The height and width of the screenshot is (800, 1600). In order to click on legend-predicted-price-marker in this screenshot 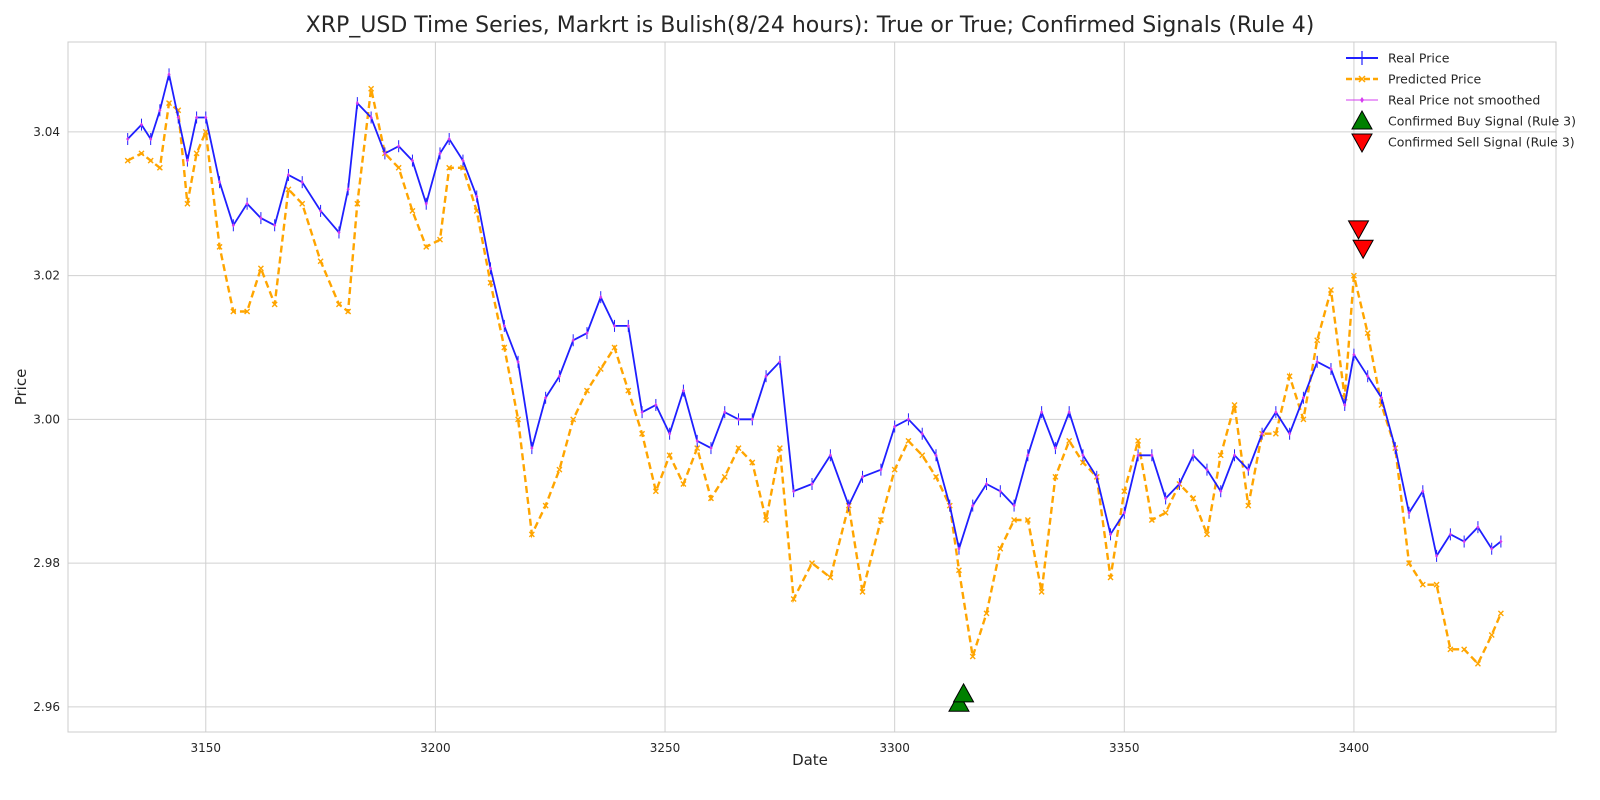, I will do `click(1362, 79)`.